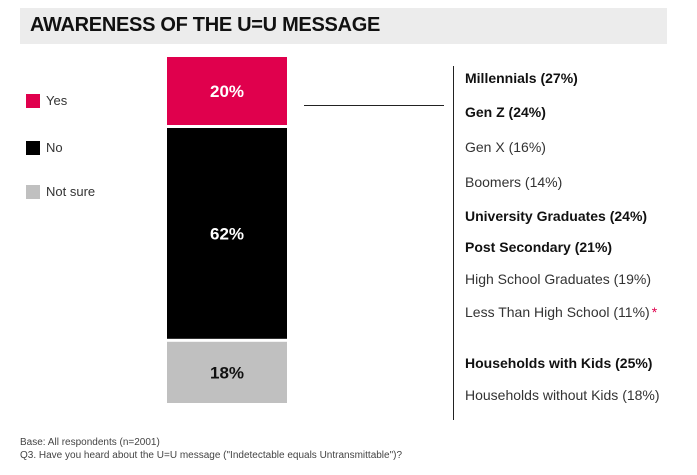  Describe the element at coordinates (561, 312) in the screenshot. I see `demo-less-than-high-school: Less Than High School (11%) *` at that location.